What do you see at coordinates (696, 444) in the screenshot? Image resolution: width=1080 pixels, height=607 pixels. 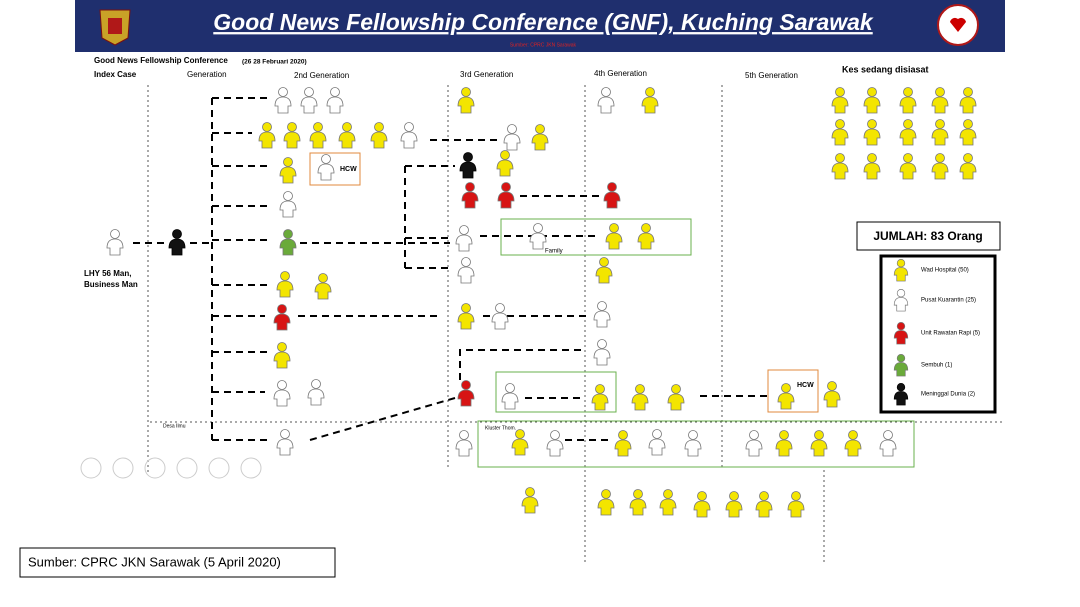 I see `cluster-box` at bounding box center [696, 444].